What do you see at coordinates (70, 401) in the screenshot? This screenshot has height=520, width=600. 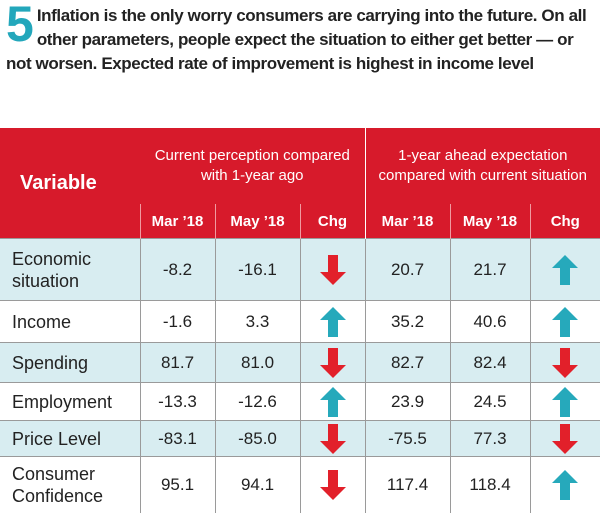 I see `row-name: Employment` at bounding box center [70, 401].